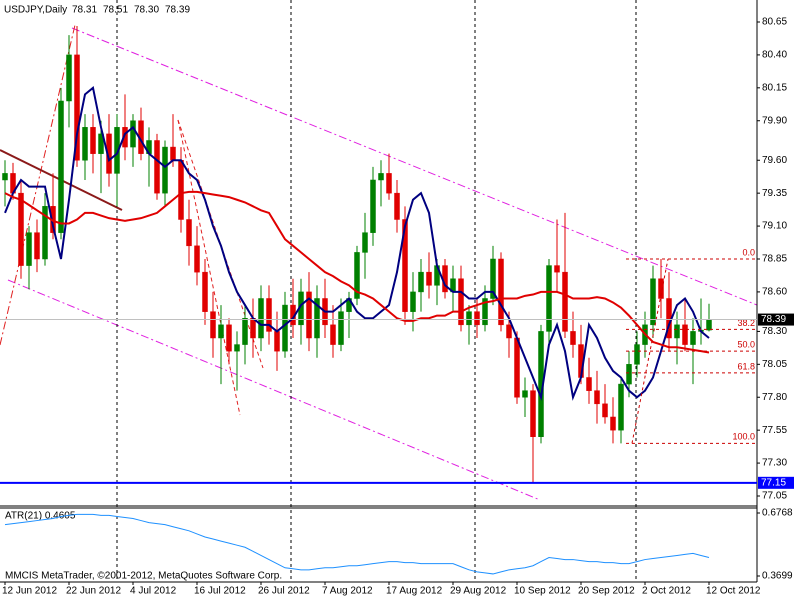 Image resolution: width=800 pixels, height=600 pixels. I want to click on x-tick-label: 16 Jul 2012, so click(220, 591).